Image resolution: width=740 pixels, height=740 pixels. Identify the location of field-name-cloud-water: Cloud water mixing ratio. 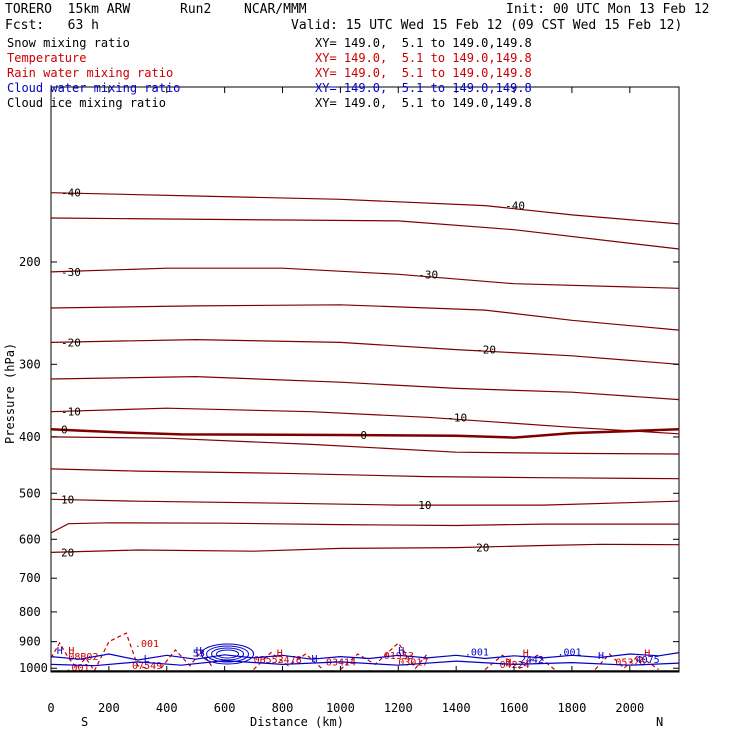
(94, 88).